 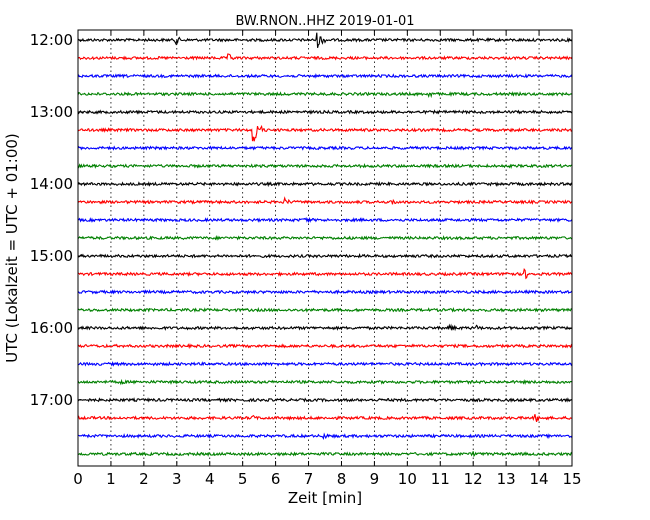 I want to click on x-tick-label: 14, so click(x=539, y=479).